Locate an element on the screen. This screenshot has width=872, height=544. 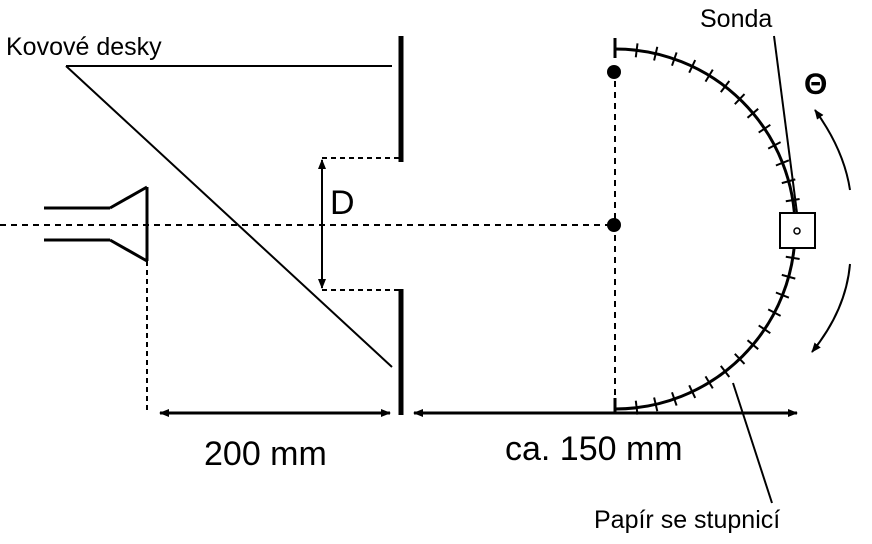
center-point is located at coordinates (614, 225).